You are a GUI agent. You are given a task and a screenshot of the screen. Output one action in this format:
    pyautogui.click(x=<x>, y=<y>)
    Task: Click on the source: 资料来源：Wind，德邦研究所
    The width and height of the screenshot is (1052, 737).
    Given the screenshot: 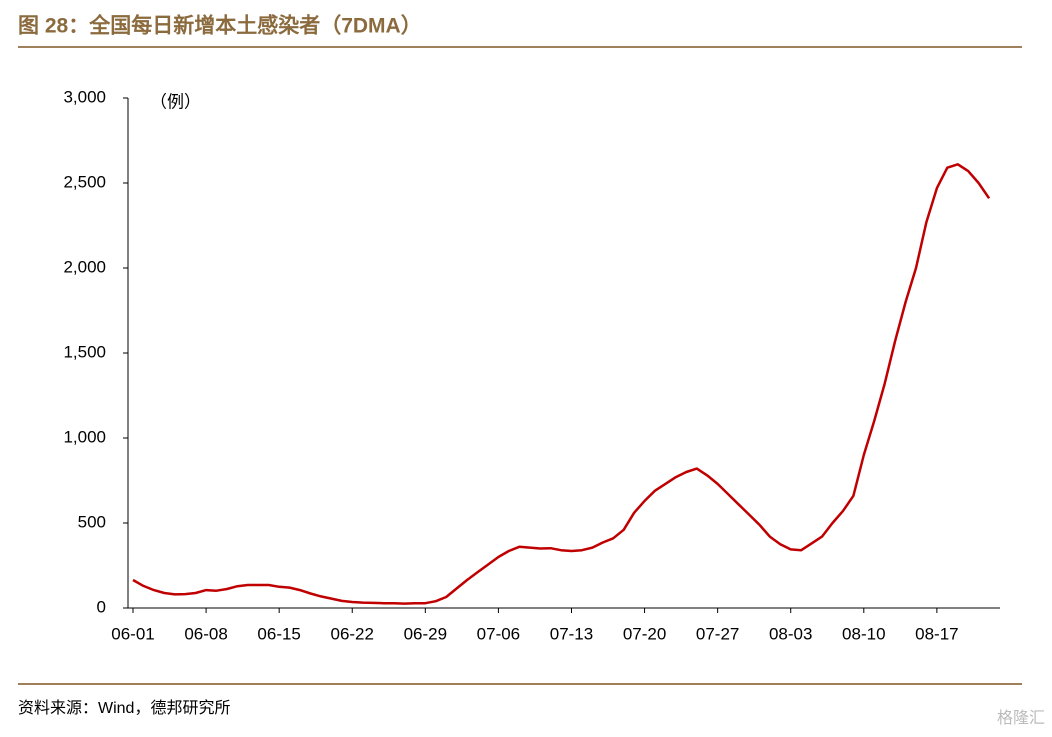 What is the action you would take?
    pyautogui.click(x=124, y=708)
    